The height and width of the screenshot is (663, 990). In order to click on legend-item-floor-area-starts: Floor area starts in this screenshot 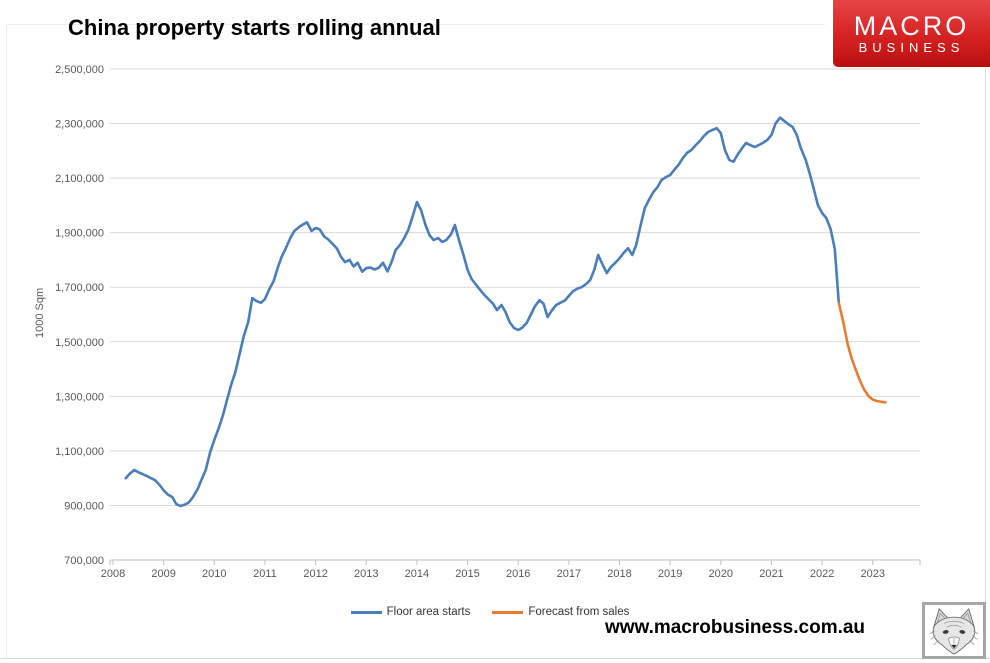, I will do `click(410, 612)`.